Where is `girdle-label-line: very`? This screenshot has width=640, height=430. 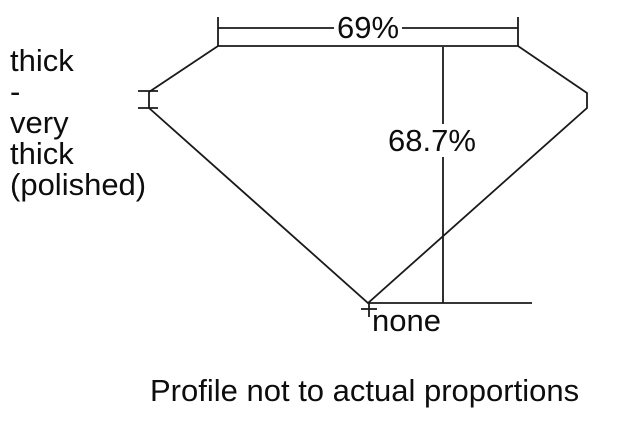
girdle-label-line: very is located at coordinates (39, 122).